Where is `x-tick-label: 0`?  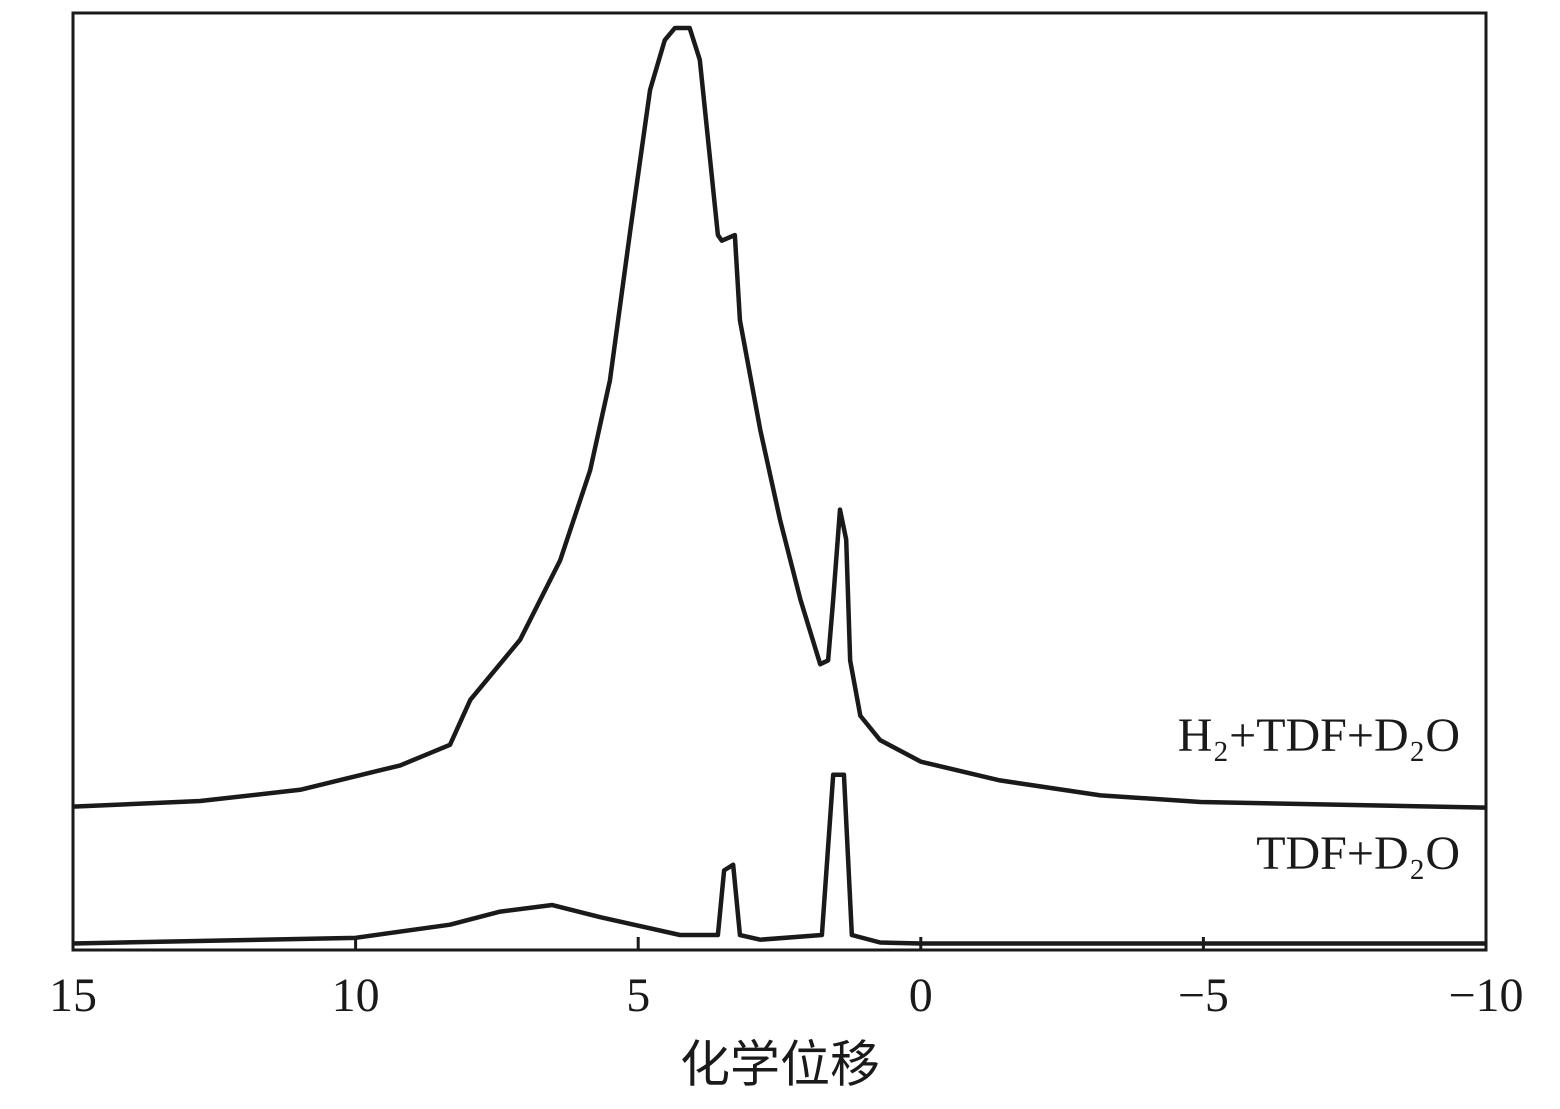
x-tick-label: 0 is located at coordinates (921, 995).